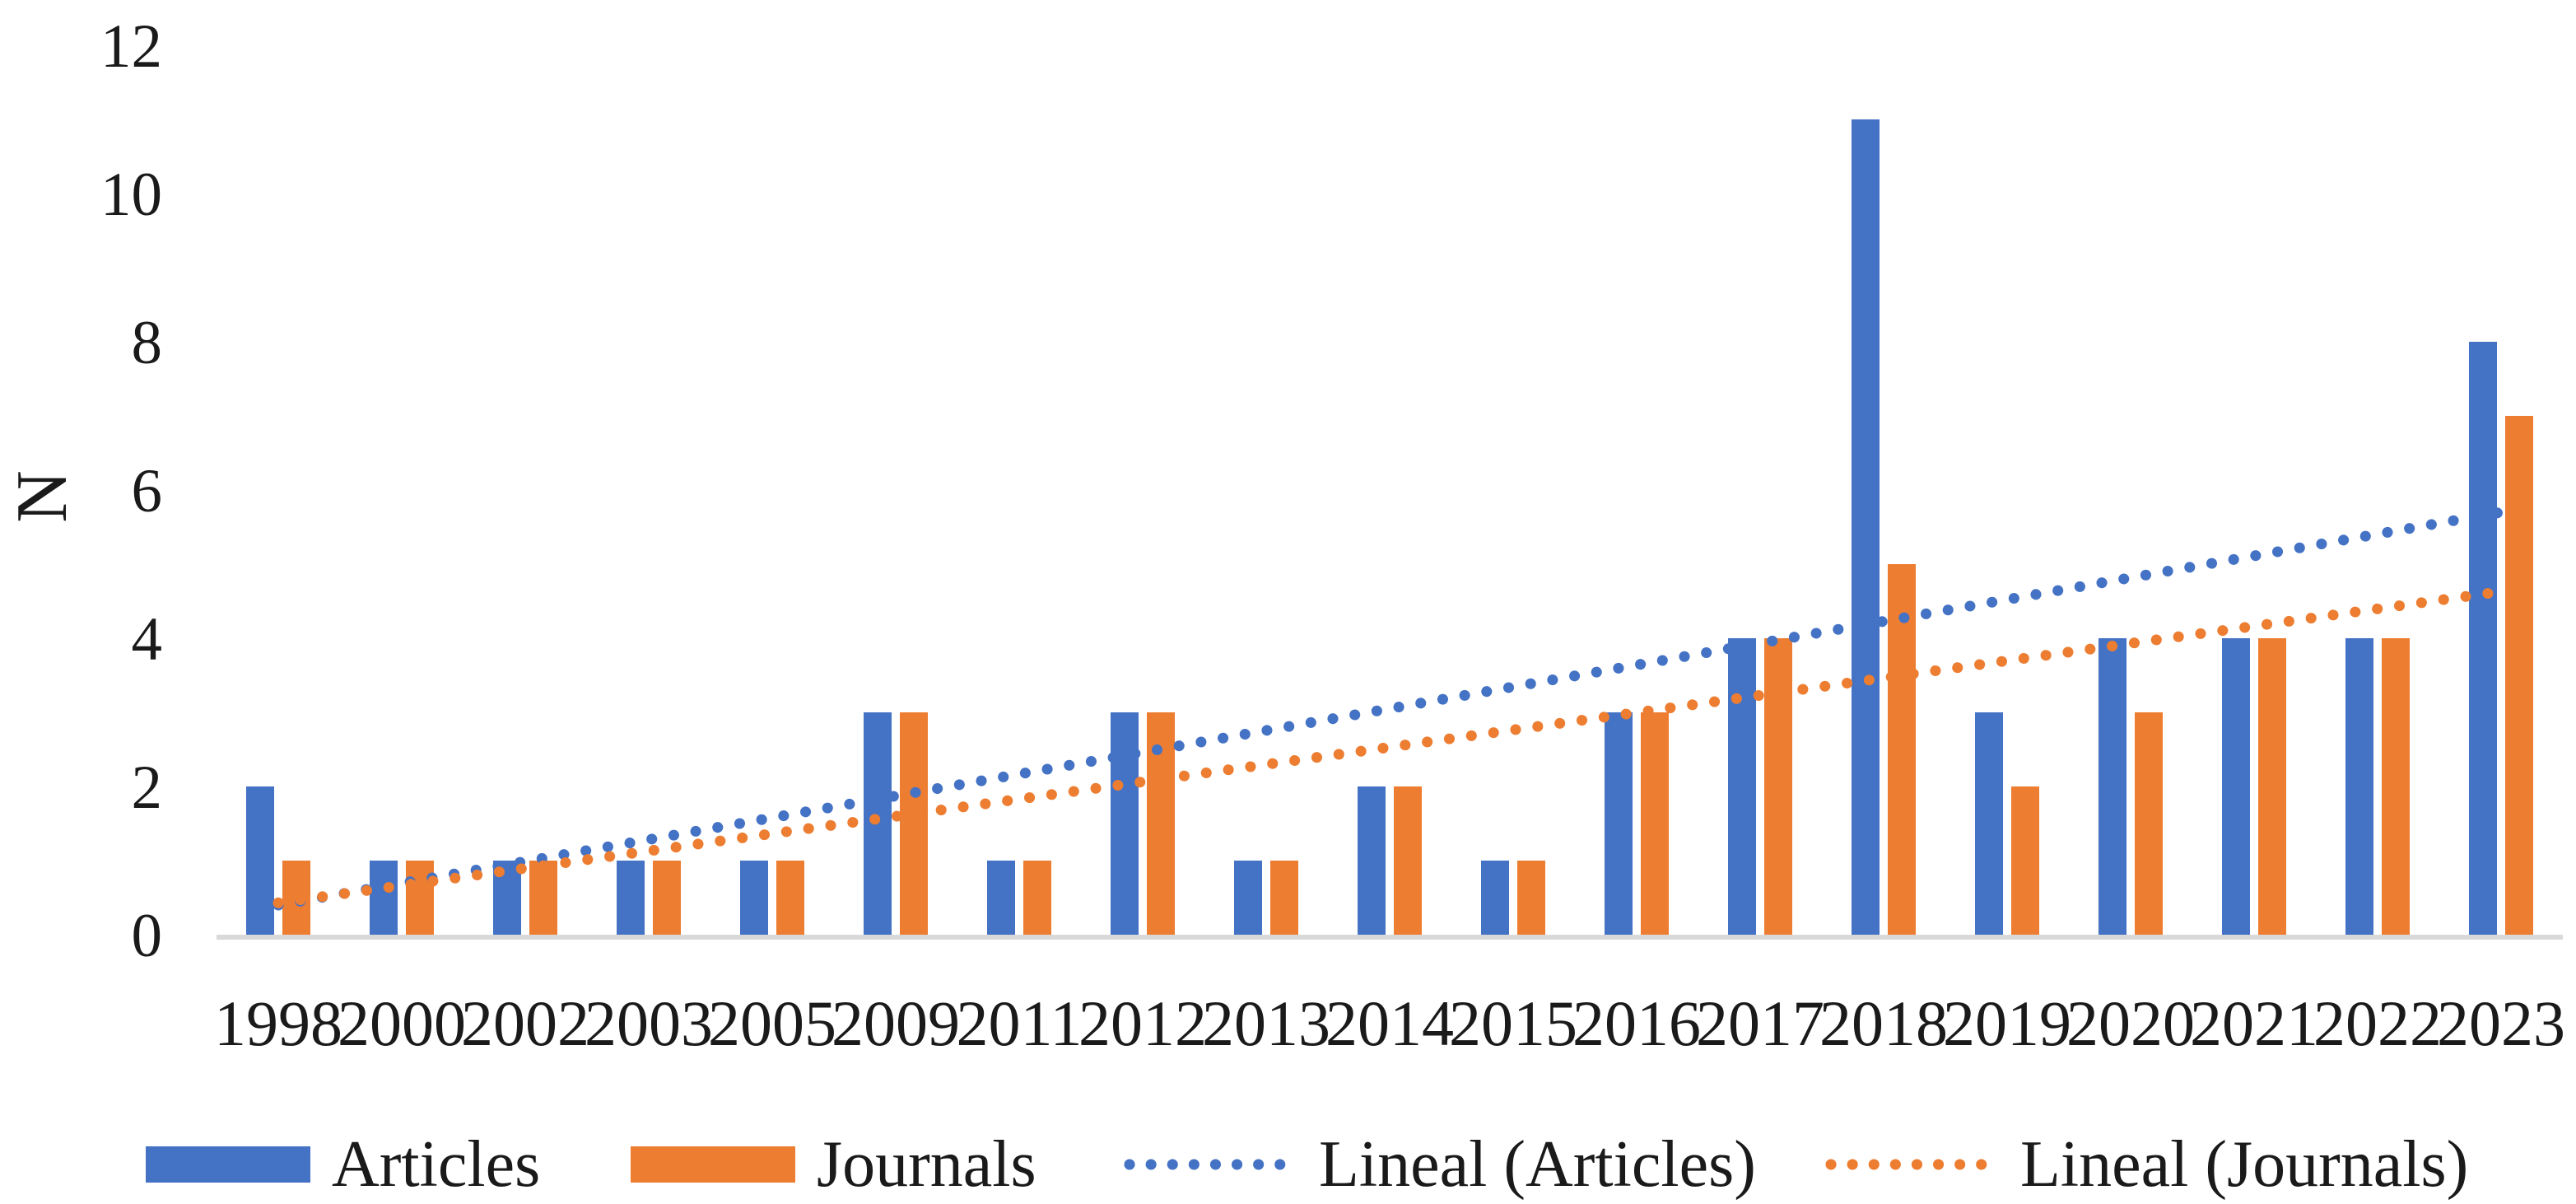 The width and height of the screenshot is (2576, 1204). Describe the element at coordinates (1760, 1023) in the screenshot. I see `x-tick-label: 2017` at that location.